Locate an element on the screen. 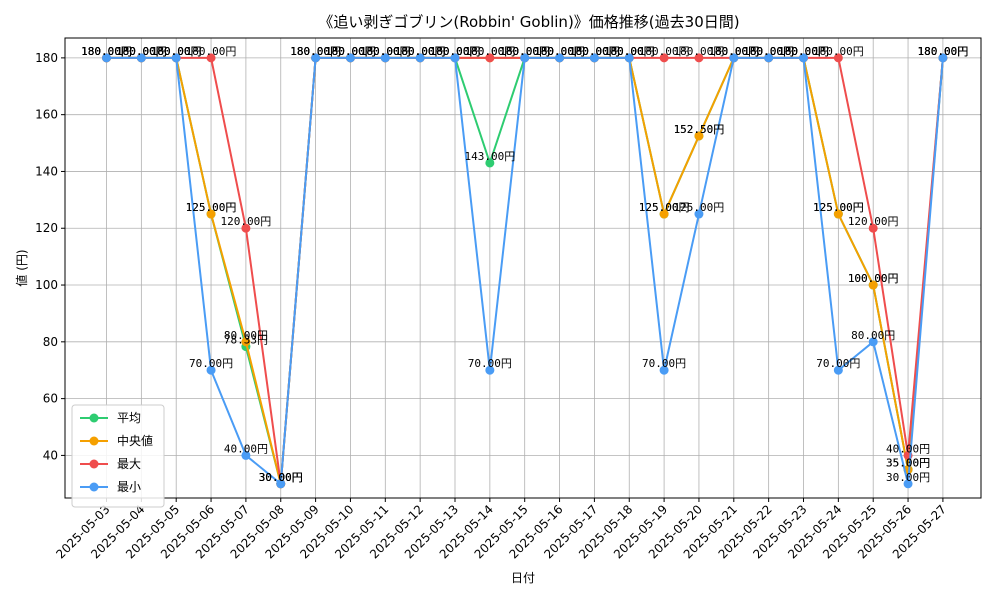 The width and height of the screenshot is (1000, 600). data-label: 35.00円 is located at coordinates (908, 463).